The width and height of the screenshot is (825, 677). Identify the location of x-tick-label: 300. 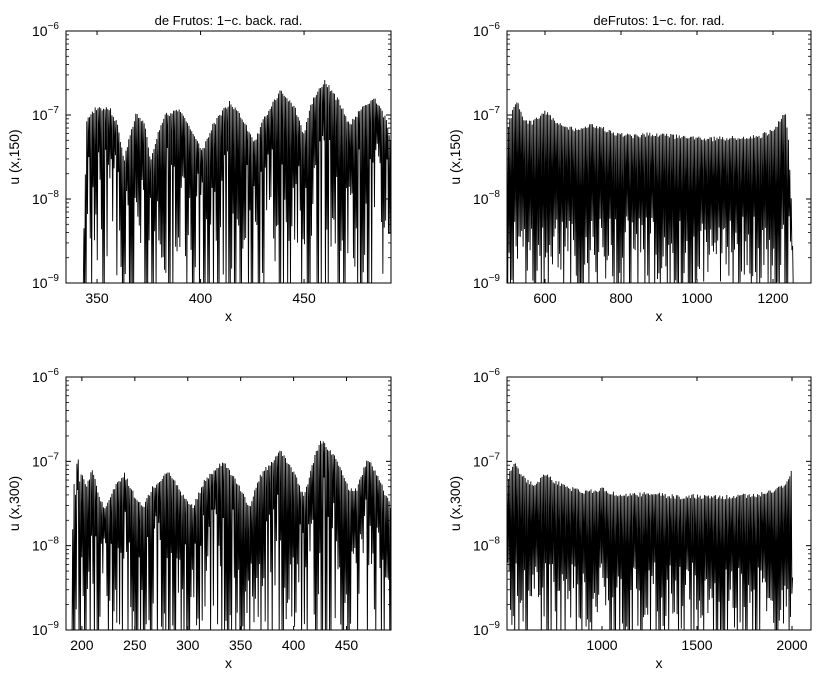
(188, 645).